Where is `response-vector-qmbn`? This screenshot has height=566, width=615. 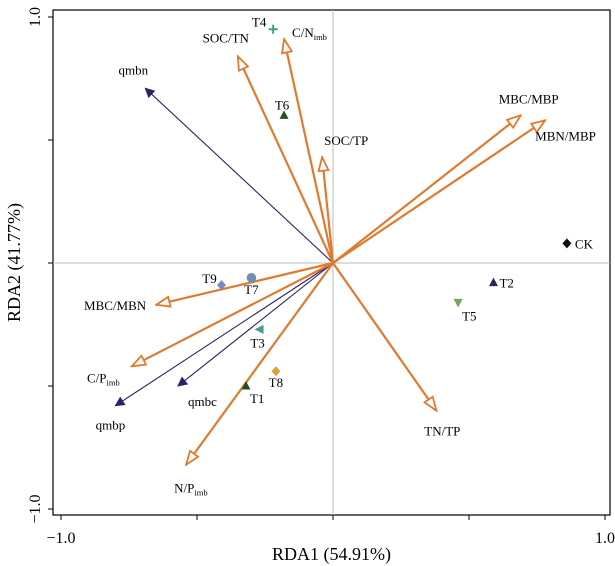 response-vector-qmbn is located at coordinates (239, 175).